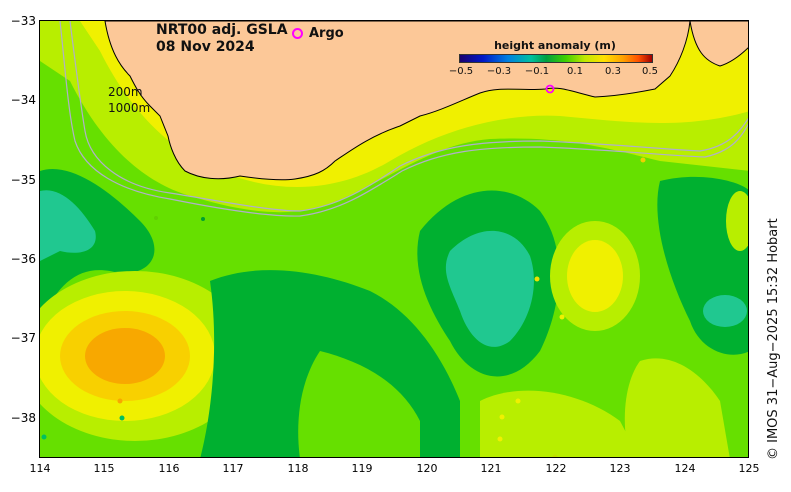 The image size is (791, 492). What do you see at coordinates (595, 276) in the screenshot?
I see `east-eddy-core` at bounding box center [595, 276].